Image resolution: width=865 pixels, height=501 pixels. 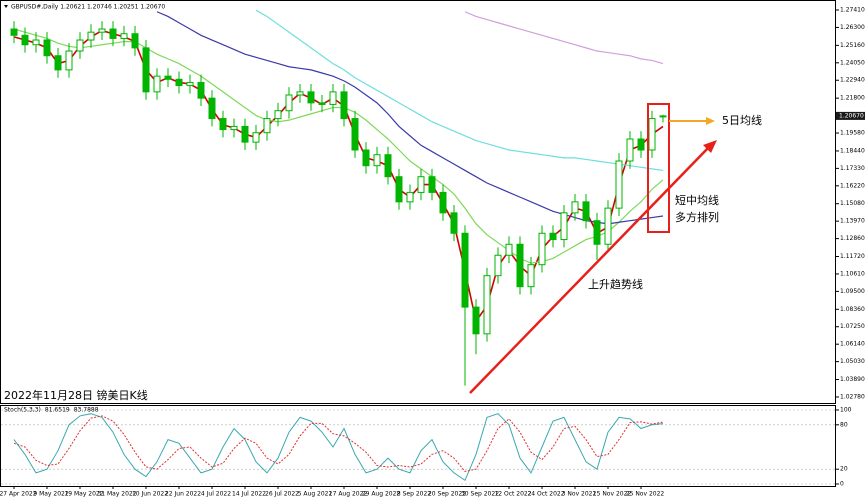 I want to click on trend-arrowhead, so click(x=710, y=146).